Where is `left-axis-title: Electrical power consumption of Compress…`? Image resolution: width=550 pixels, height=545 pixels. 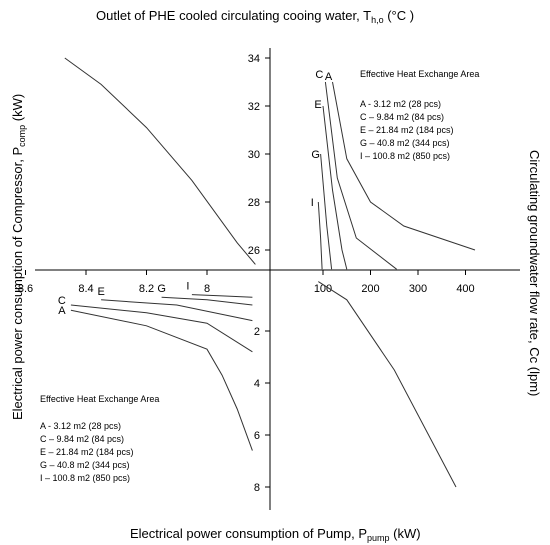
left-axis-title: Electrical power consumption of Compress… is located at coordinates (18, 257).